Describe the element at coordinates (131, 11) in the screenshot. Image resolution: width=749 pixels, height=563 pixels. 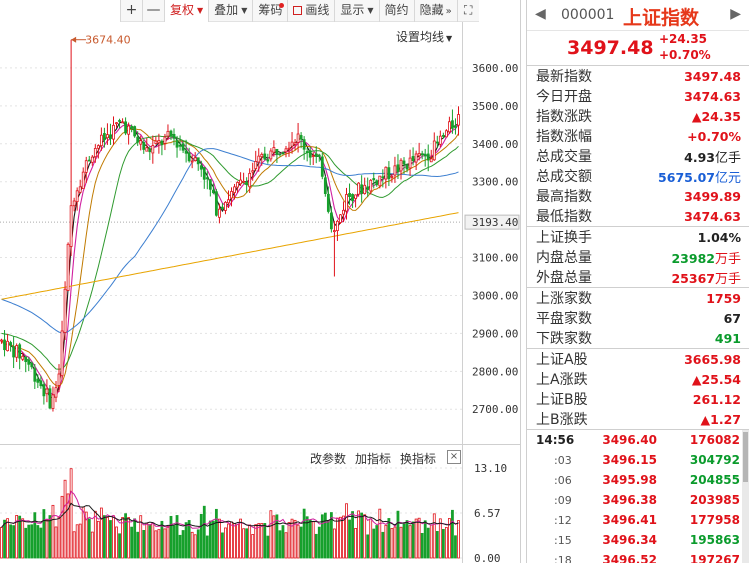
I see `zoom-in-button: +` at that location.